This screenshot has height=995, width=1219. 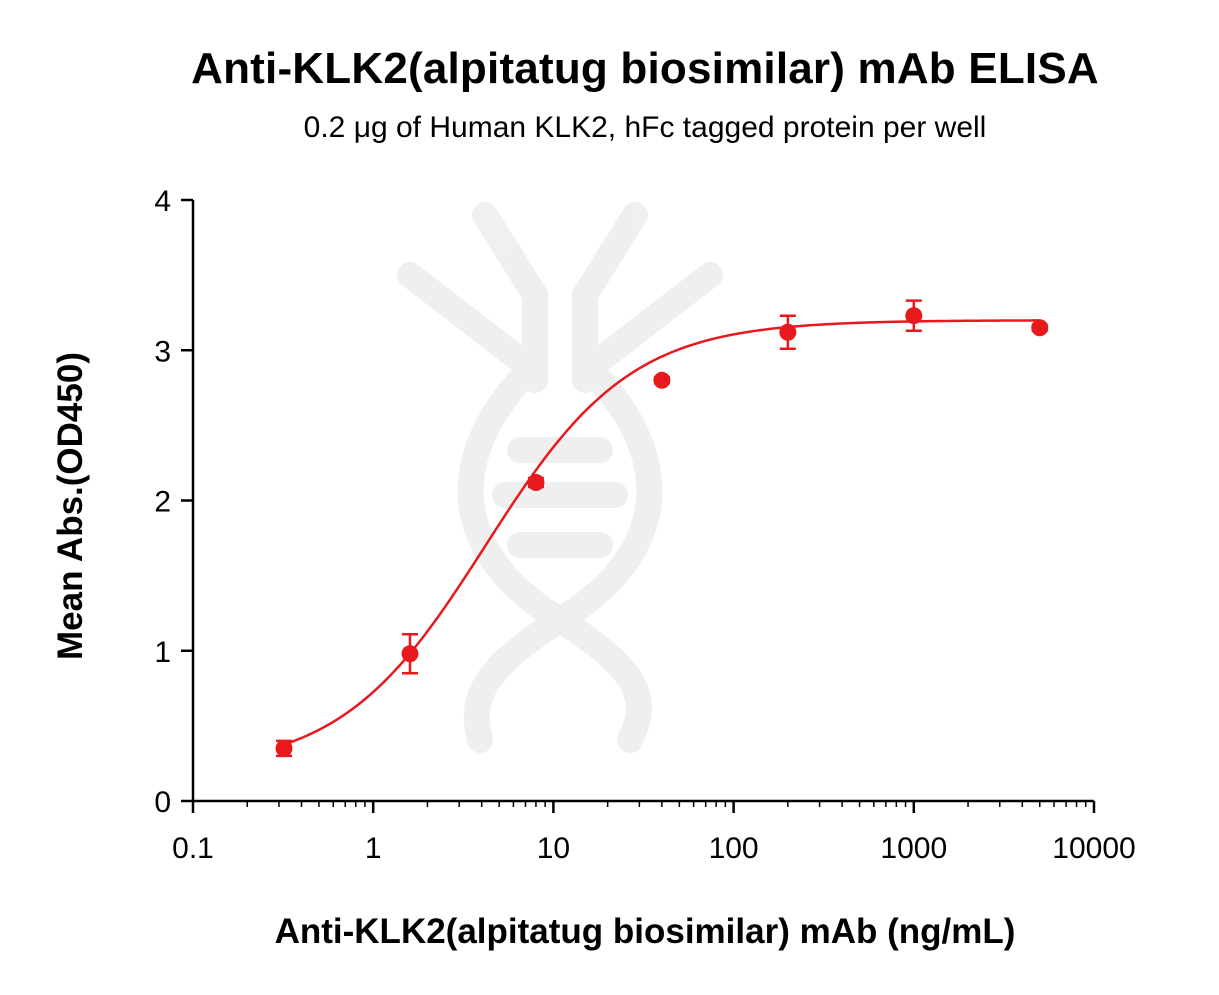 What do you see at coordinates (373, 848) in the screenshot?
I see `x-tick-label: 1` at bounding box center [373, 848].